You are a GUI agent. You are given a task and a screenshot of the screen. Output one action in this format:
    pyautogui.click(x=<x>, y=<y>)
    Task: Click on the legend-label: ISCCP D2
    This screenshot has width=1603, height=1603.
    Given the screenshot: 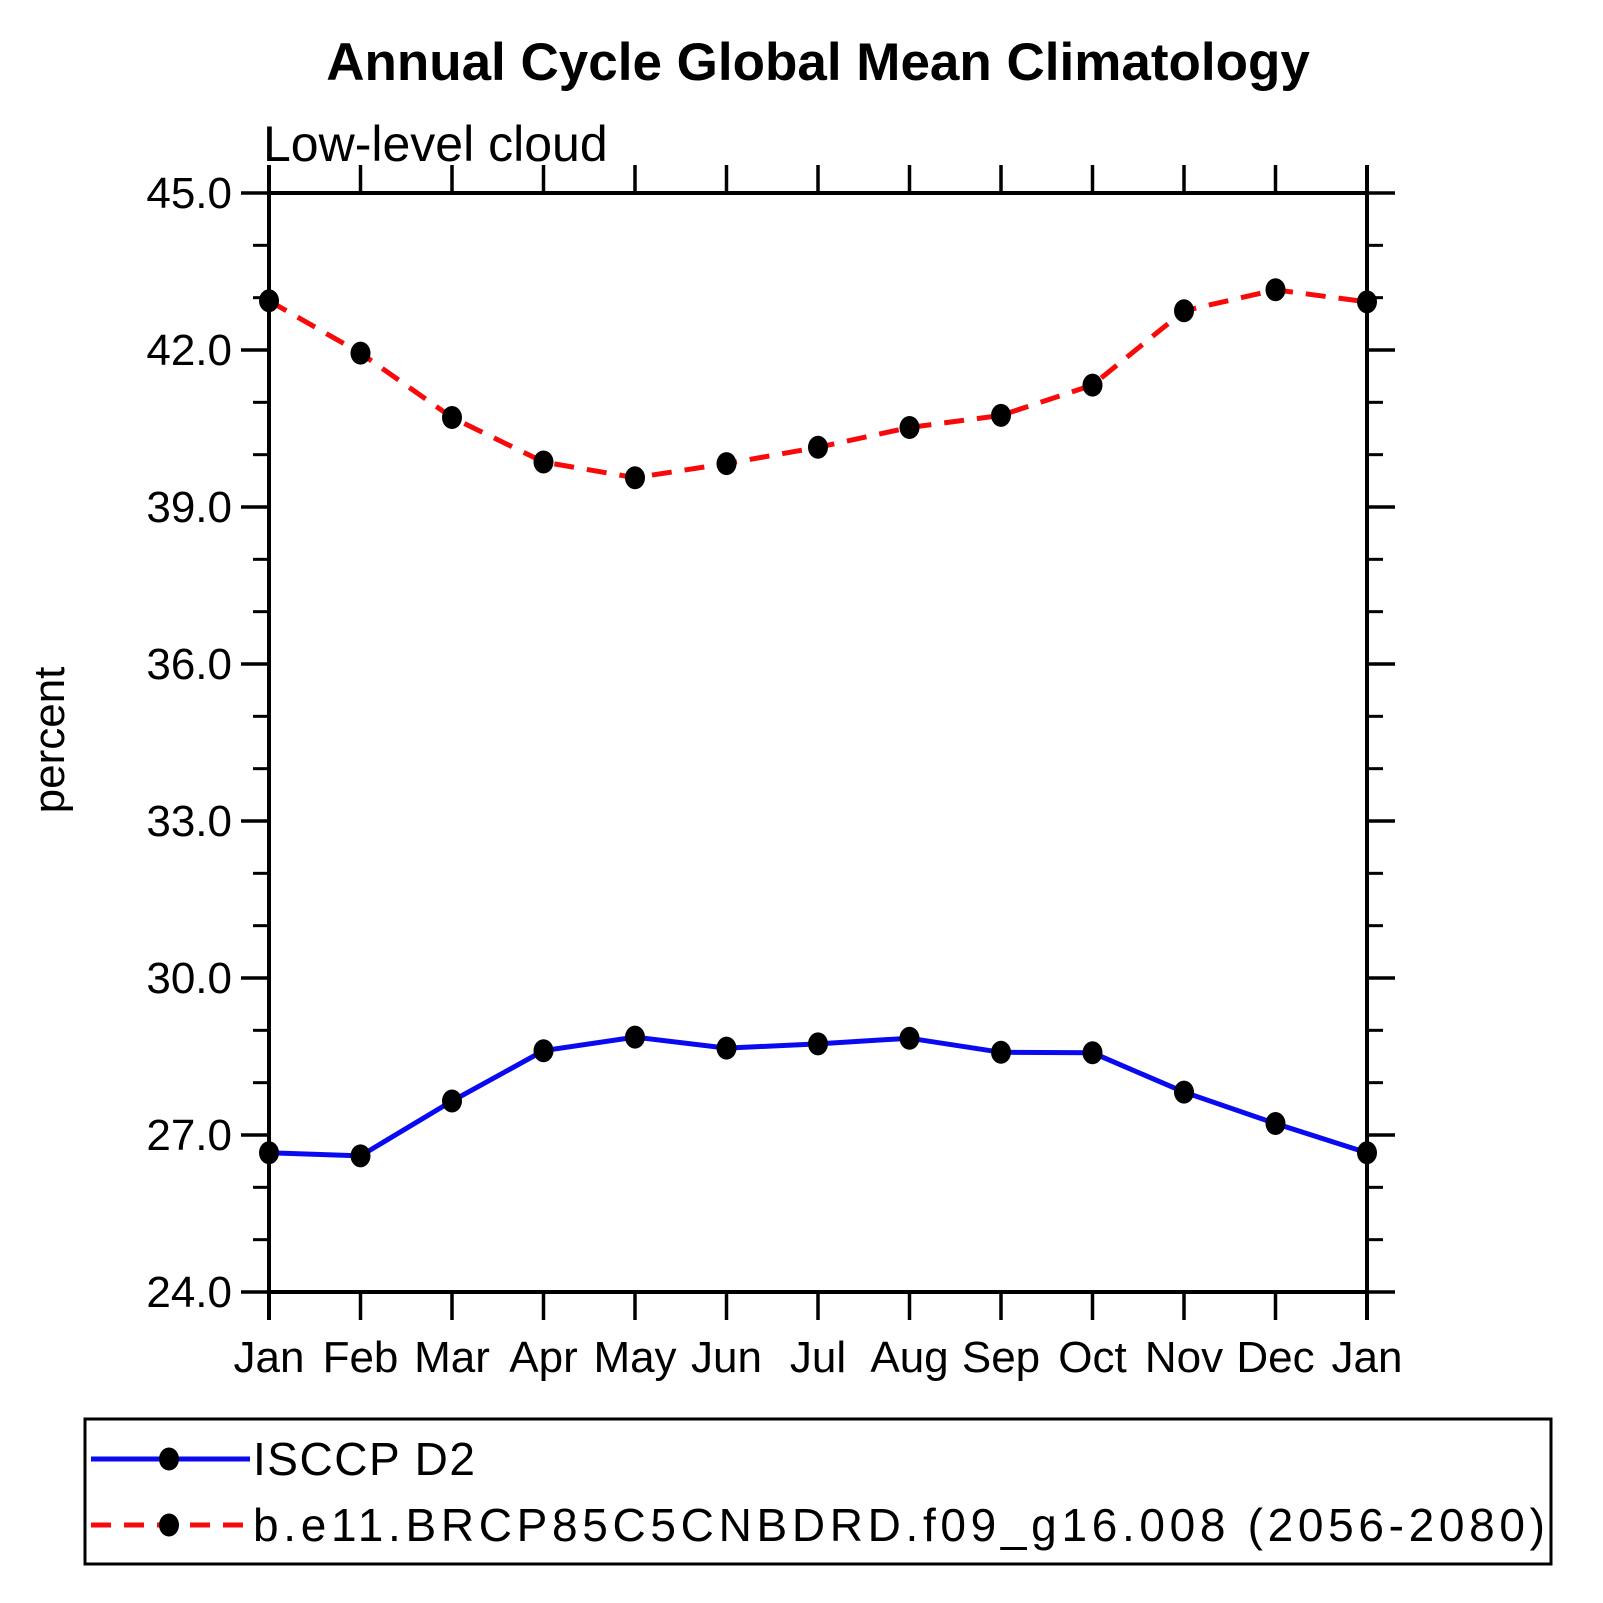 What is the action you would take?
    pyautogui.click(x=364, y=1459)
    